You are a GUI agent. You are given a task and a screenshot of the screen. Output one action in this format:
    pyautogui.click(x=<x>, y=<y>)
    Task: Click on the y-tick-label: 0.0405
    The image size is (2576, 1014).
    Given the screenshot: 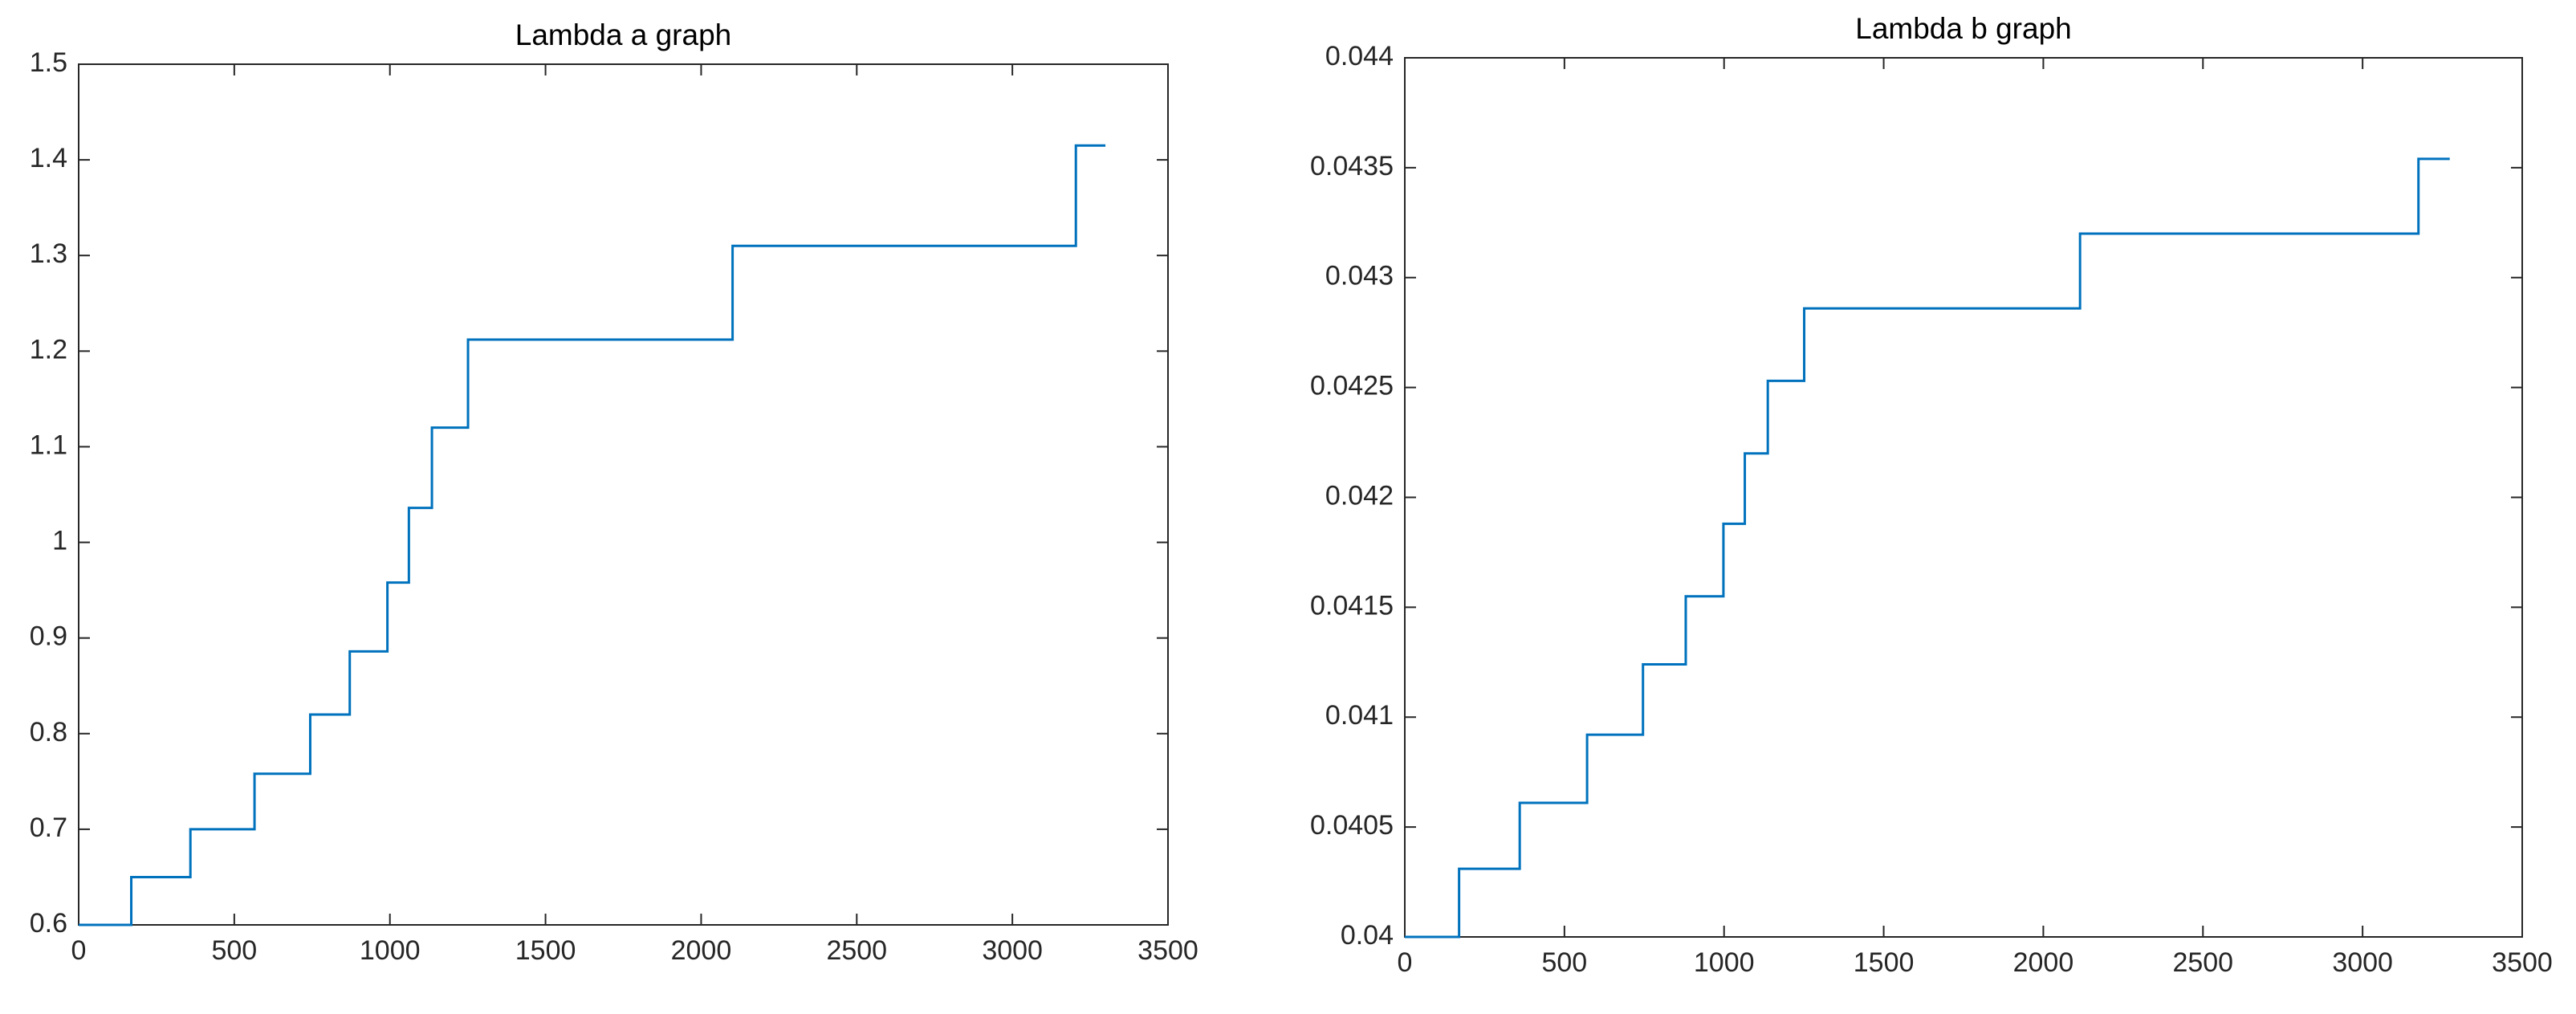 What is the action you would take?
    pyautogui.click(x=1352, y=826)
    